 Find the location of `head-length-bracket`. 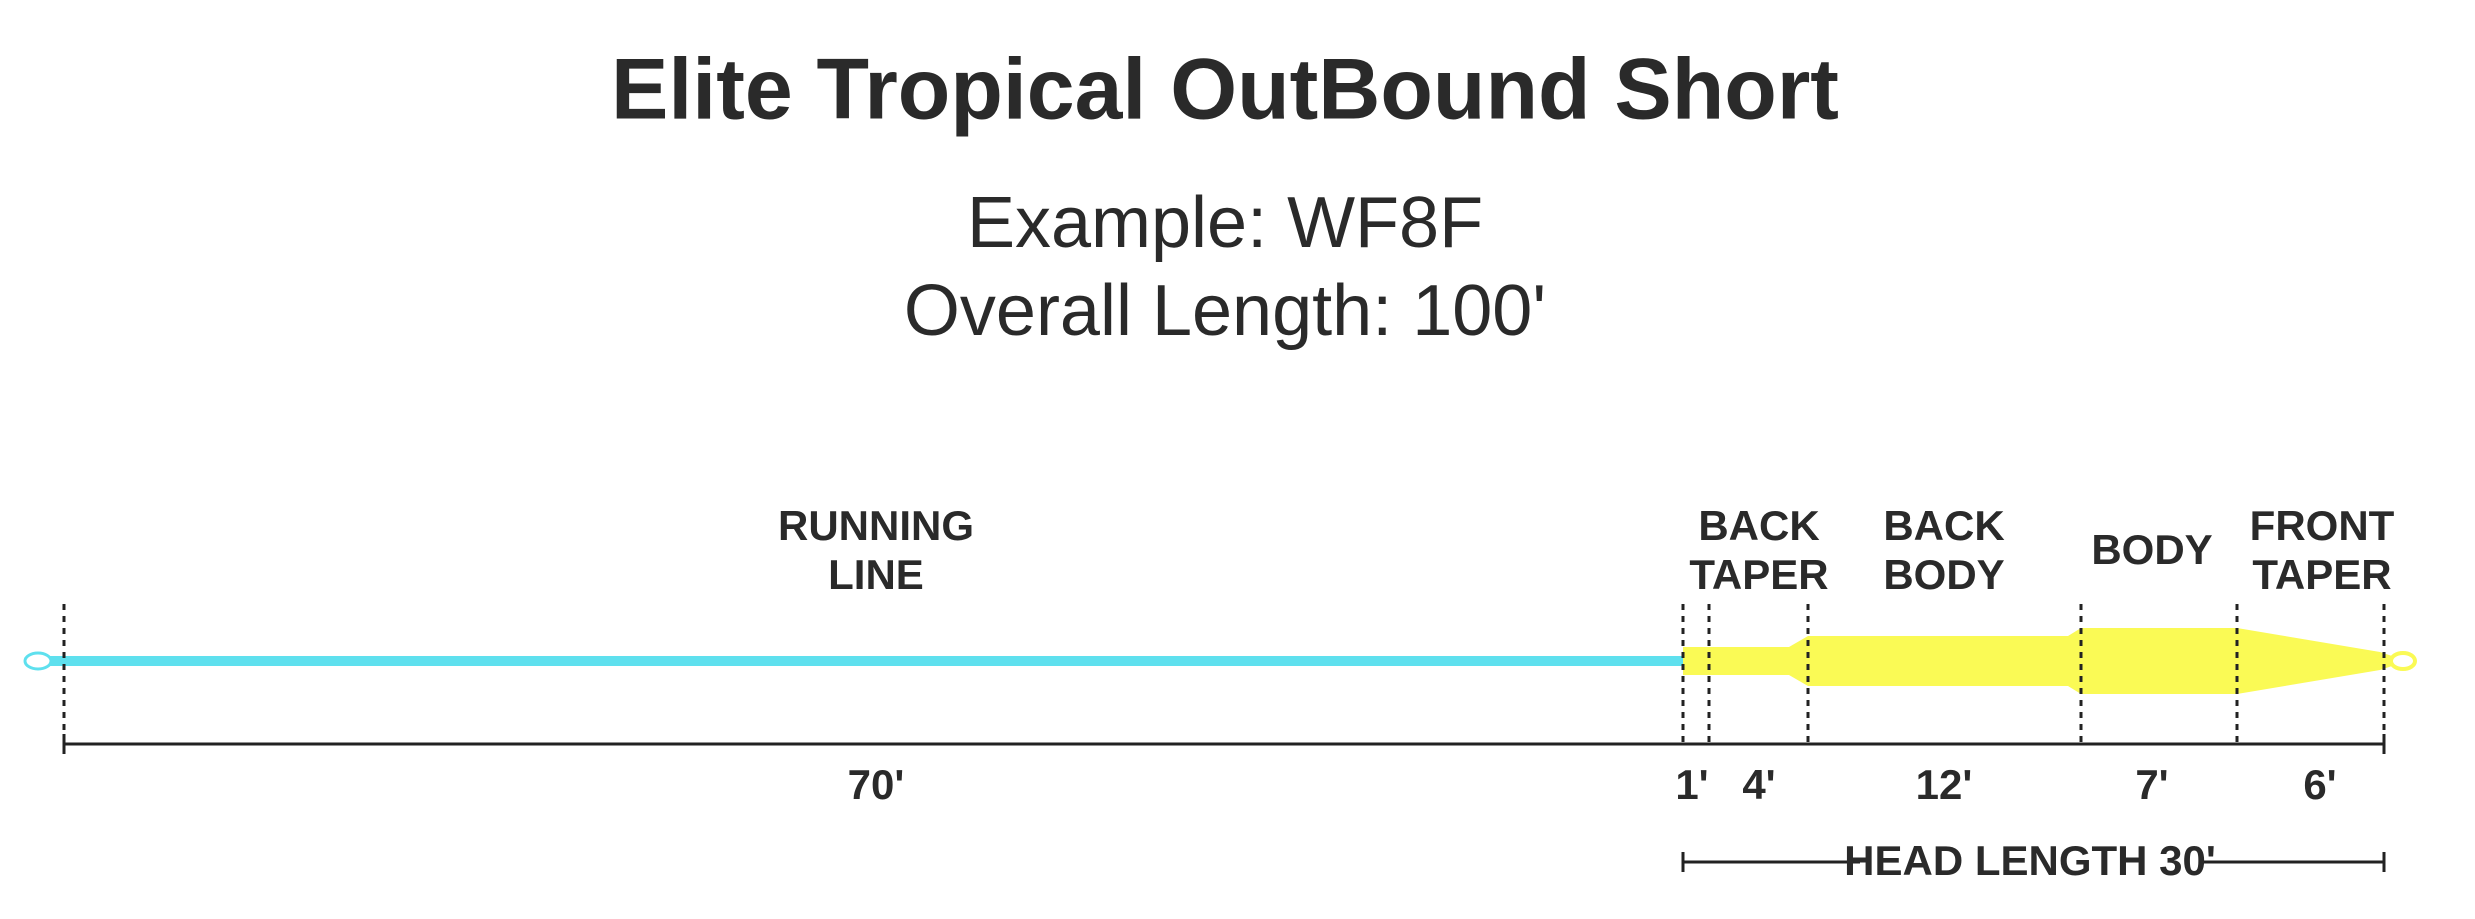

head-length-bracket is located at coordinates (2033, 862).